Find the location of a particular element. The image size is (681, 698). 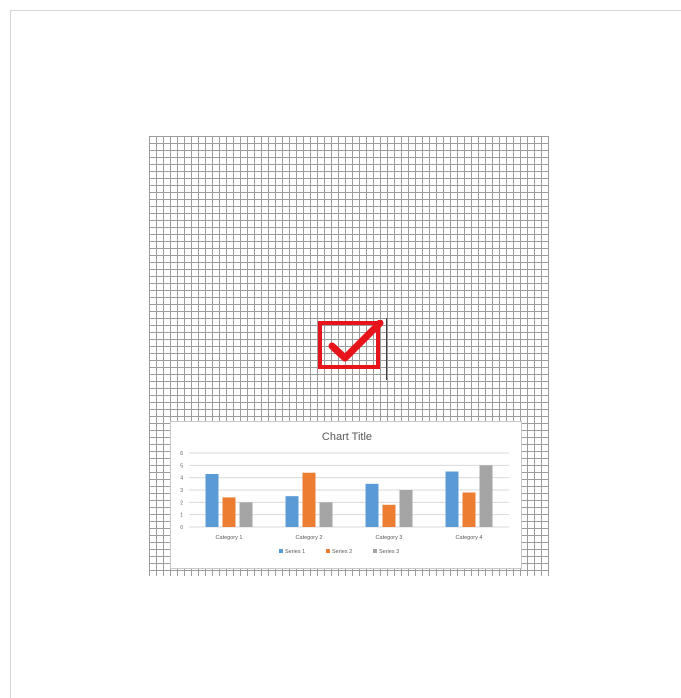

category-label: Category 3 is located at coordinates (389, 538).